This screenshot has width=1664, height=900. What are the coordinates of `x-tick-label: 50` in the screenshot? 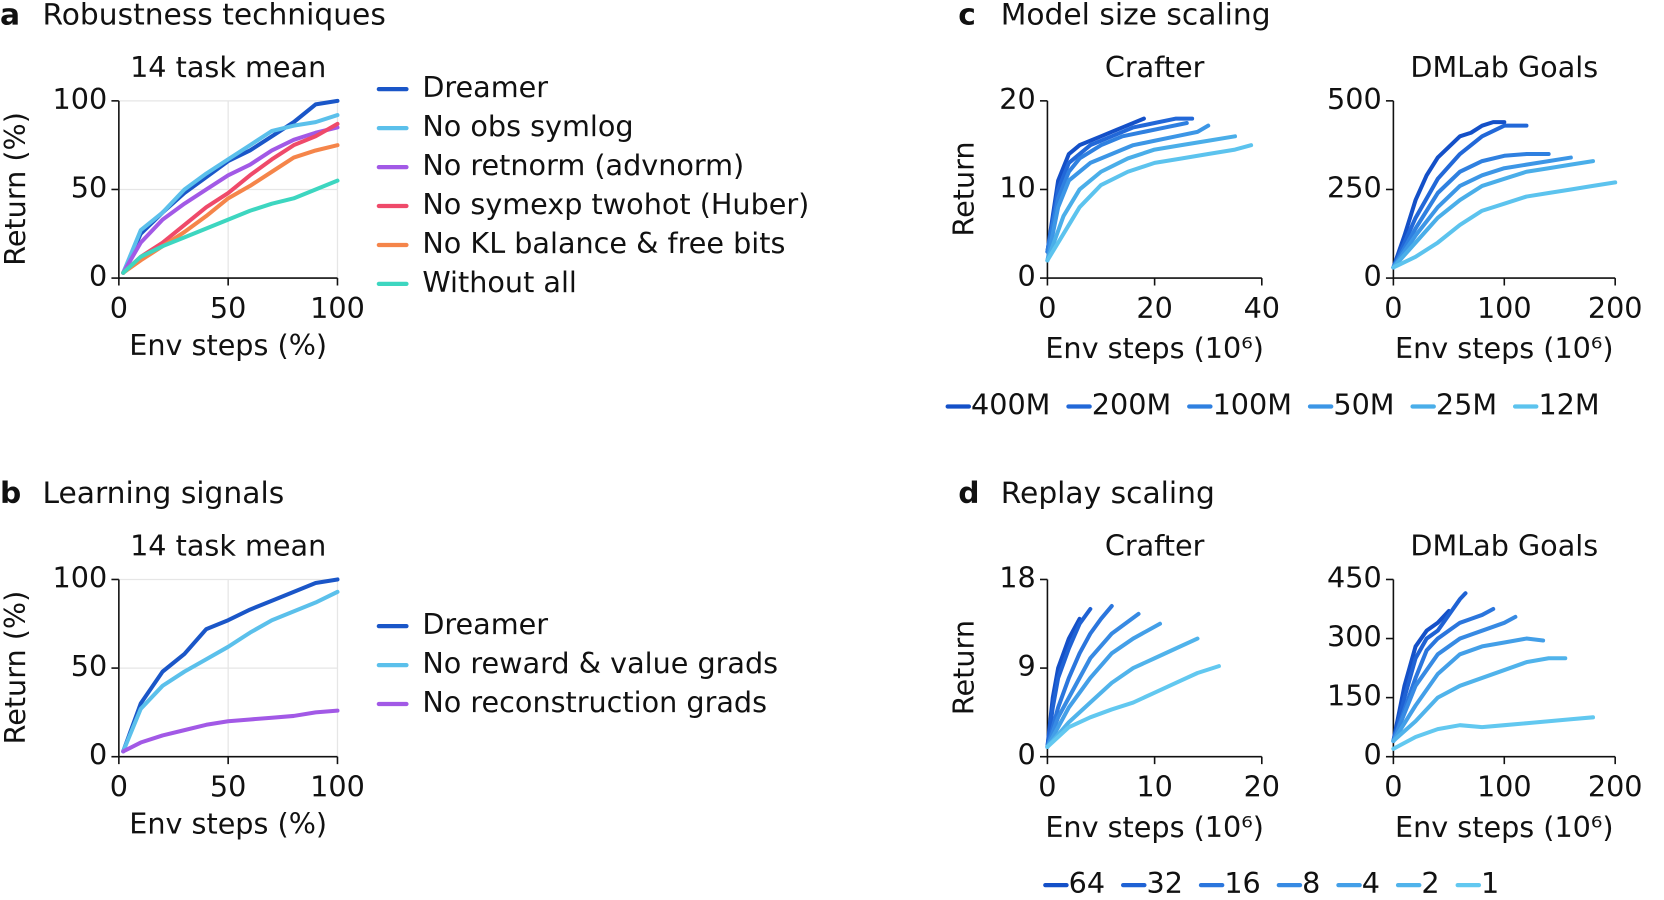 It's located at (228, 308).